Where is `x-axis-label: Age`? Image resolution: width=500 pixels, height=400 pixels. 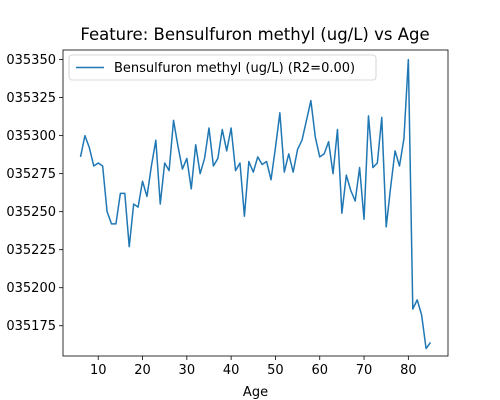 x-axis-label: Age is located at coordinates (255, 392).